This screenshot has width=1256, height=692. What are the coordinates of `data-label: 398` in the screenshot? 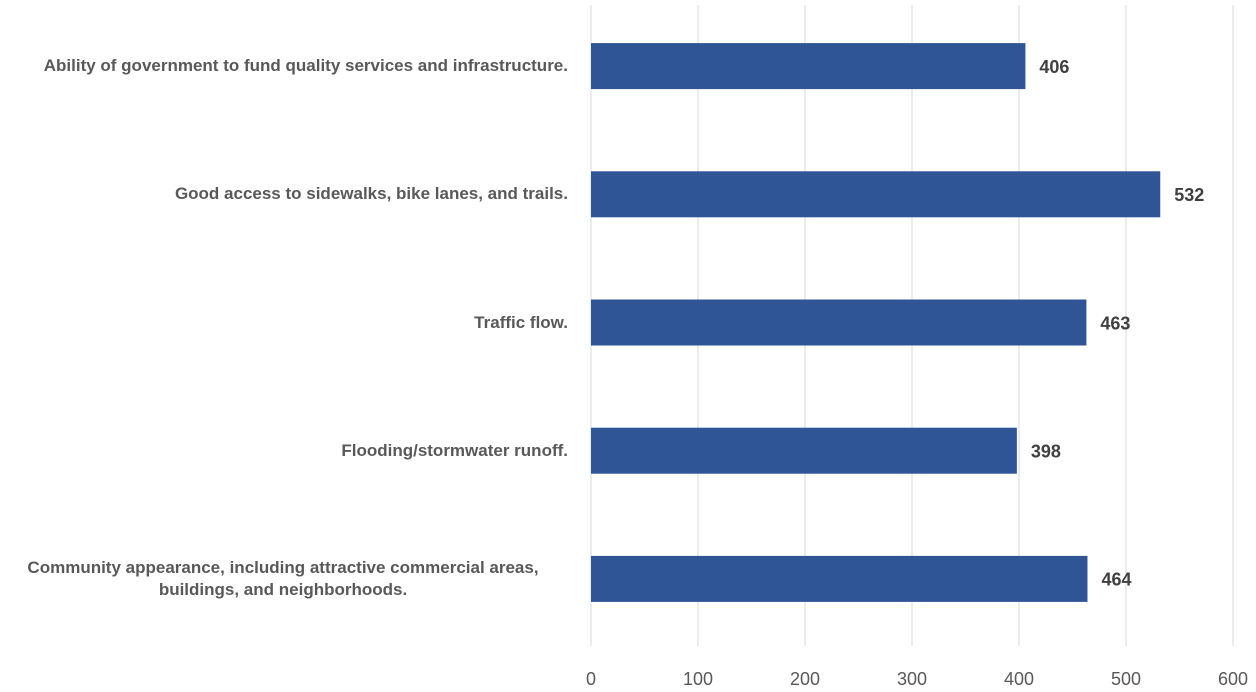 It's located at (1046, 451).